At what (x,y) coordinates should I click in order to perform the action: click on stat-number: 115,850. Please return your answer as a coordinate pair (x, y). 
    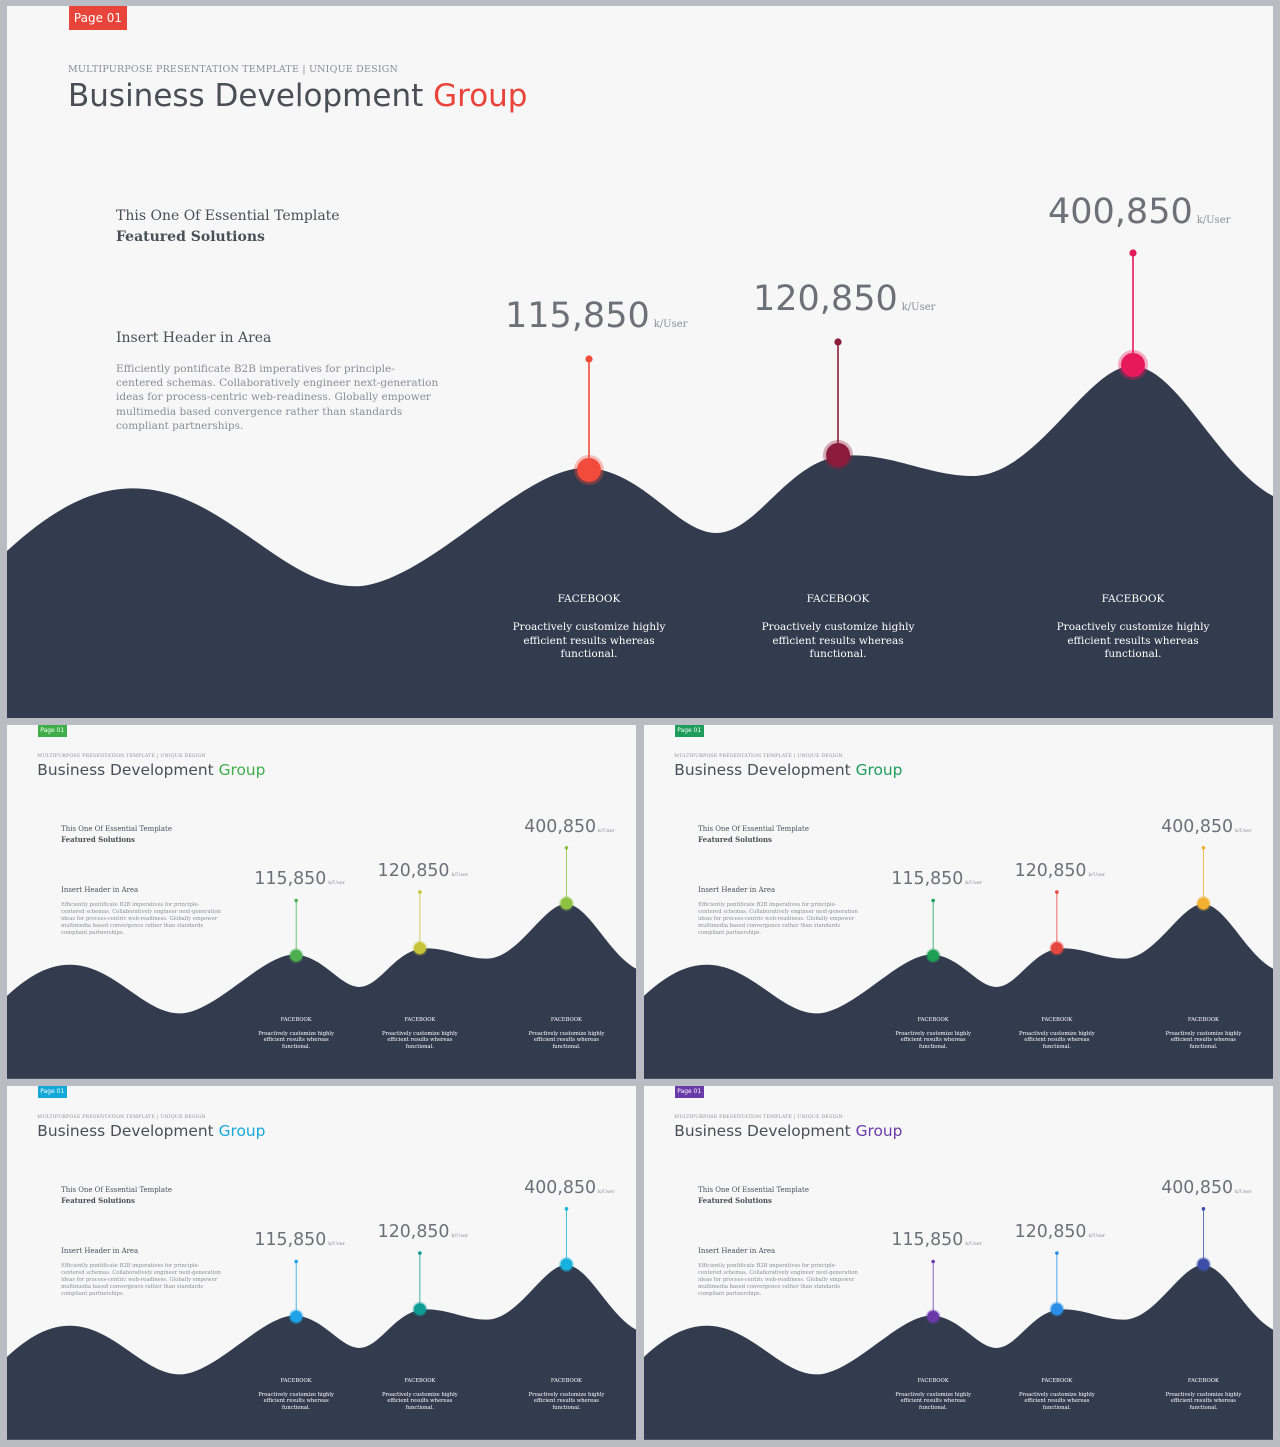
    Looking at the image, I should click on (927, 1240).